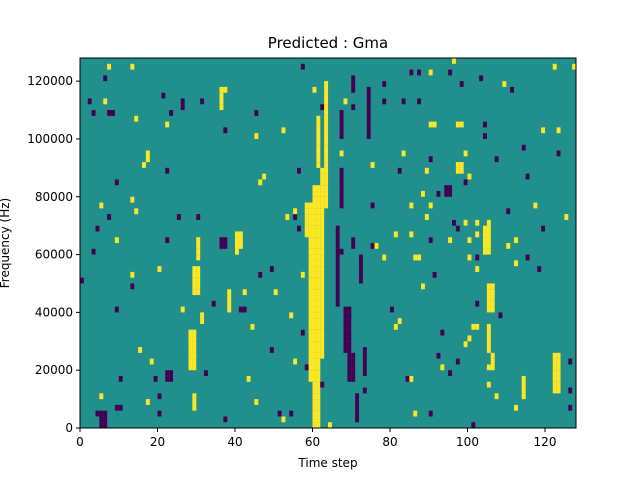 This screenshot has height=480, width=640. Describe the element at coordinates (234, 442) in the screenshot. I see `x-tick-label: 40` at that location.